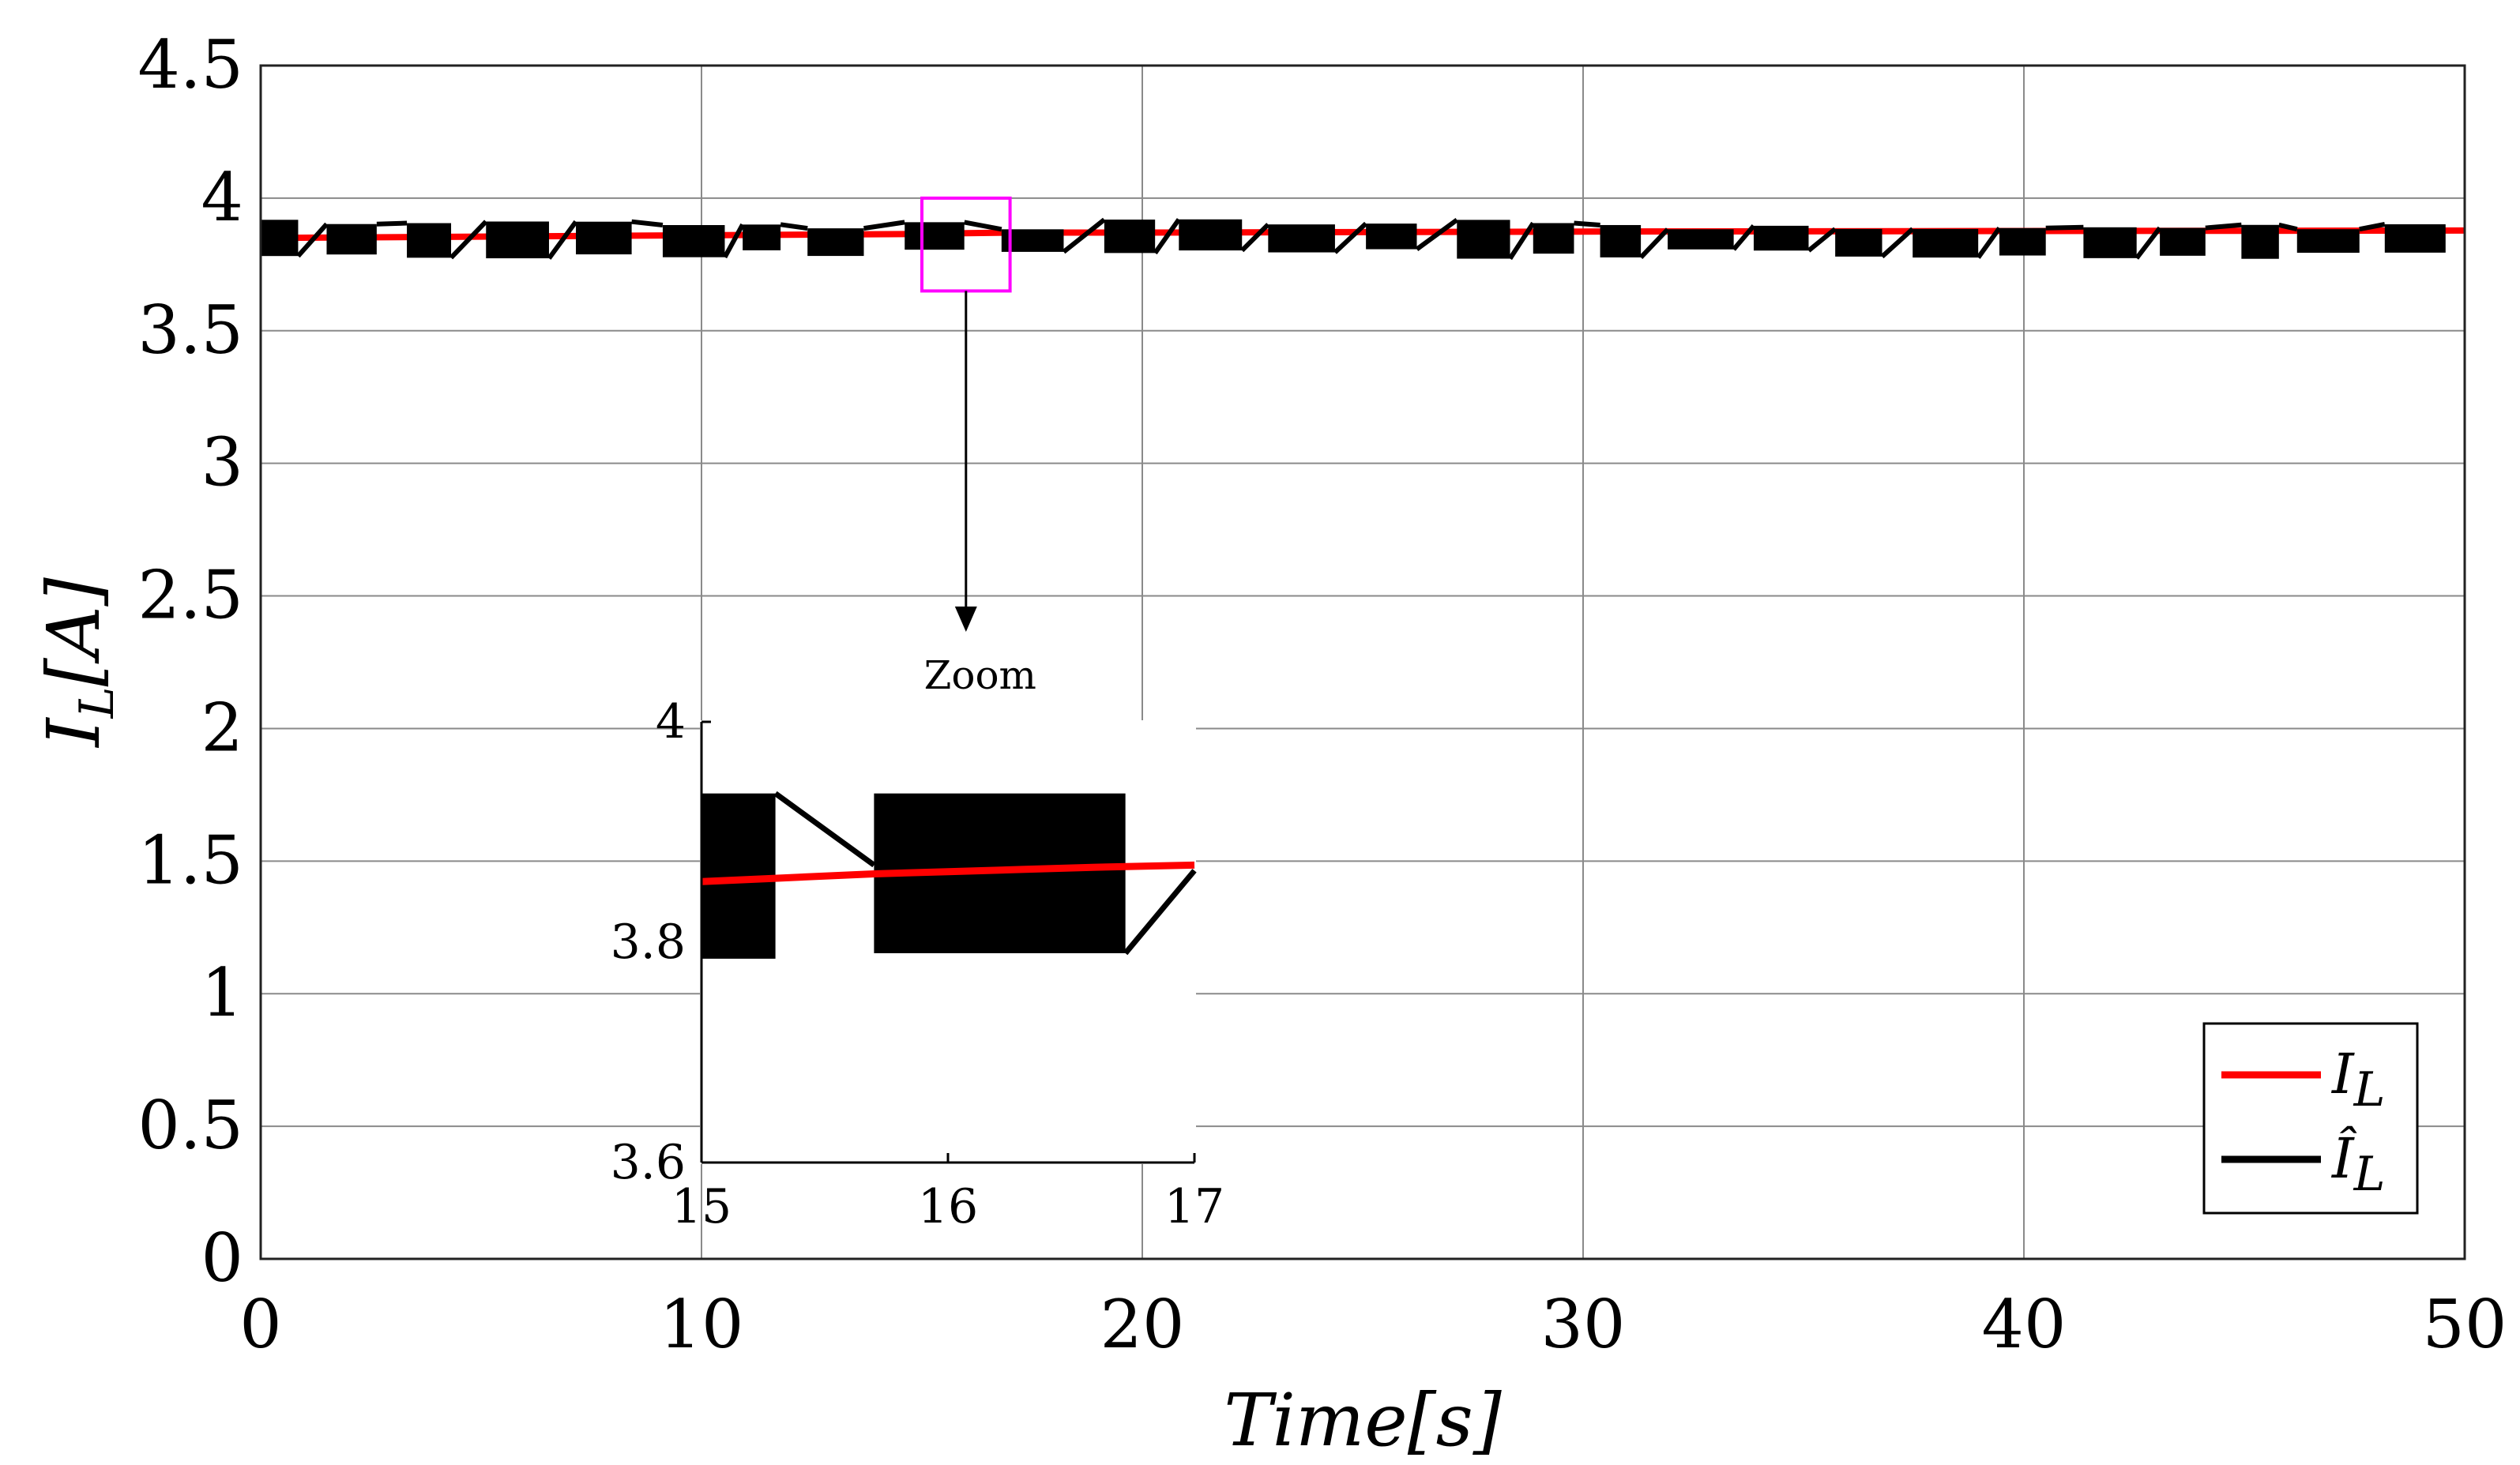 This screenshot has width=2520, height=1465. I want to click on inset-tick-labels: 15 16 17 3.6 3.8 4, so click(918, 964).